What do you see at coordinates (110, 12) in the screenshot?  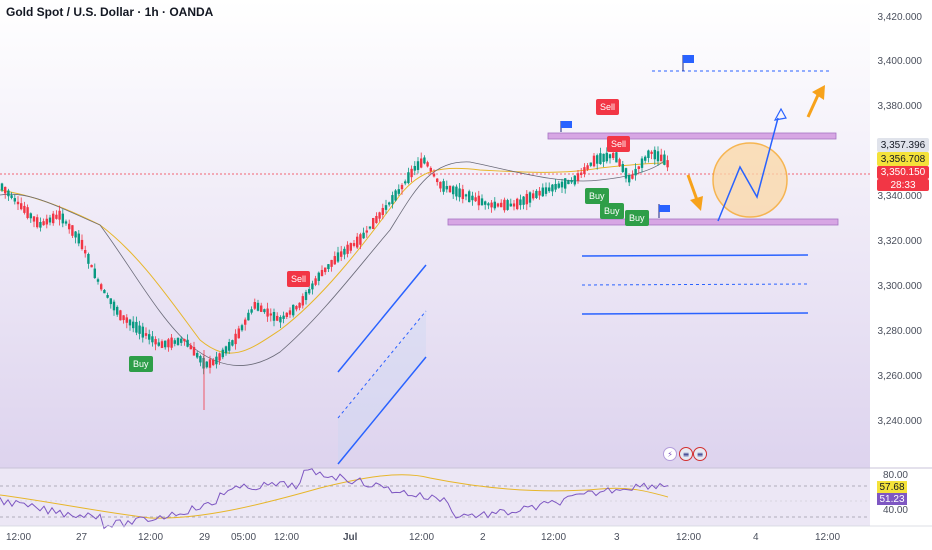 I see `chart-title: Gold Spot / U.S. Dollar · 1h · OANDA` at bounding box center [110, 12].